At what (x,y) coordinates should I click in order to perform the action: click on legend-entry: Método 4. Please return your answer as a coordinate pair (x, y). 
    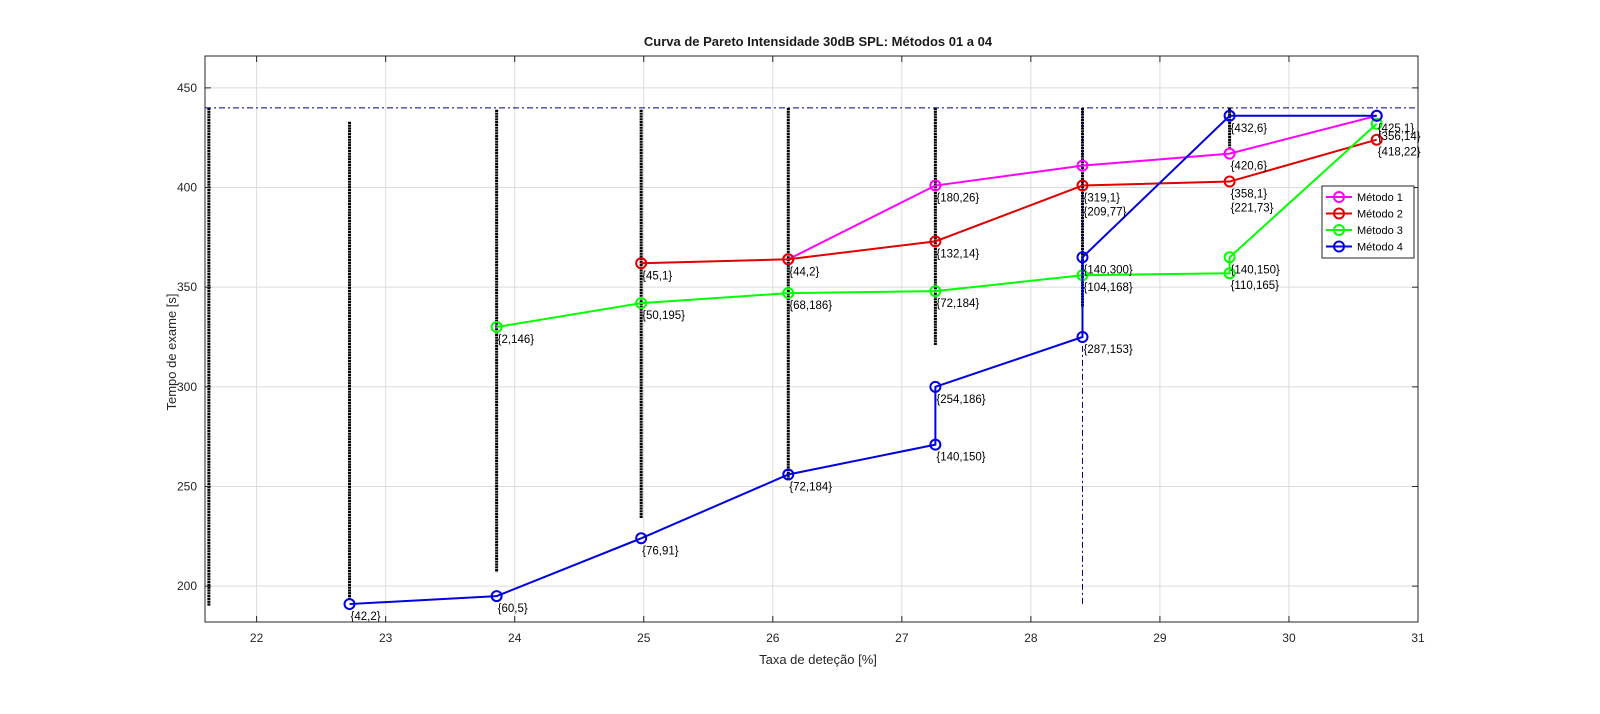
    Looking at the image, I should click on (1380, 248).